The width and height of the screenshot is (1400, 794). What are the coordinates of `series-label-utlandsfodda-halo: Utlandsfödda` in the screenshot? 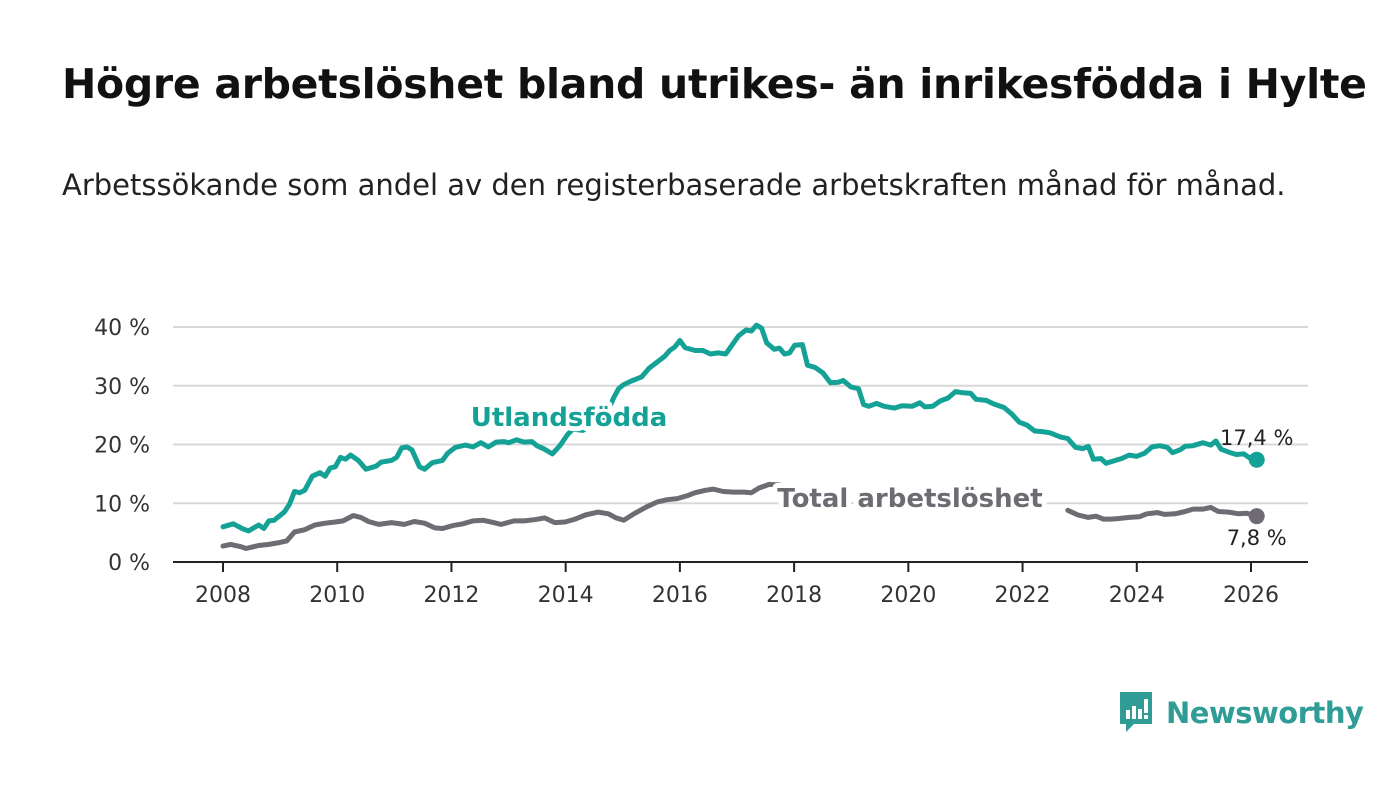 It's located at (569, 418).